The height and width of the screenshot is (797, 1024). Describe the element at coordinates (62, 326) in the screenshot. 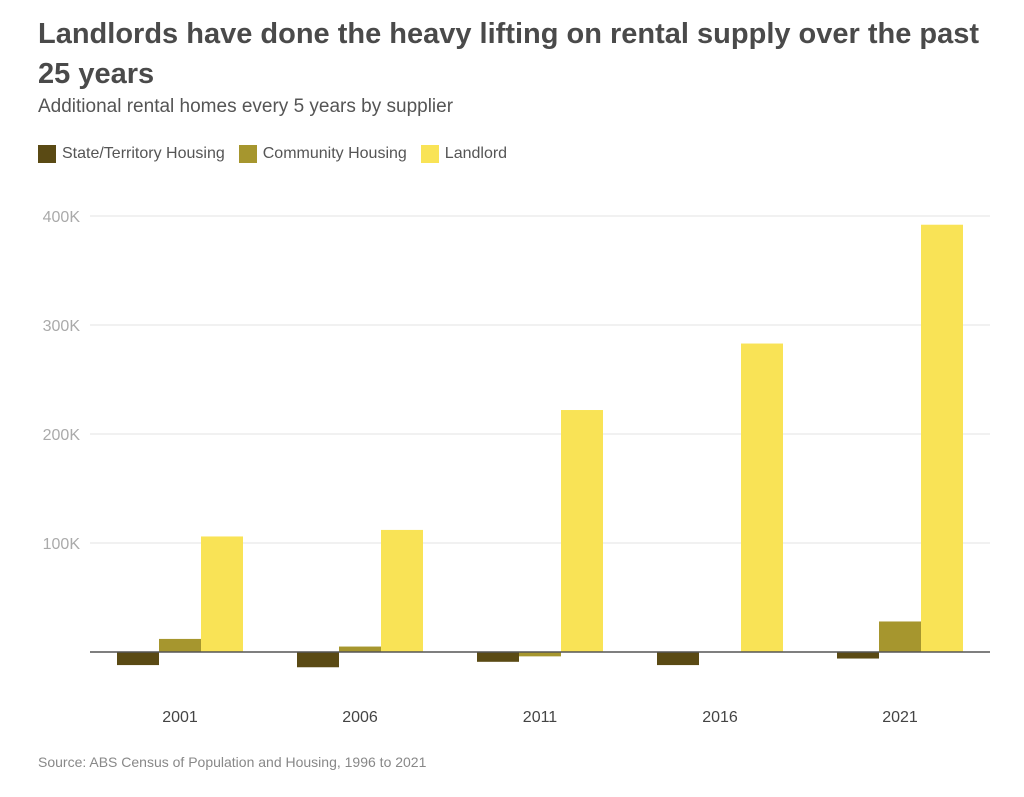

I see `y-tick-label: 300K` at that location.